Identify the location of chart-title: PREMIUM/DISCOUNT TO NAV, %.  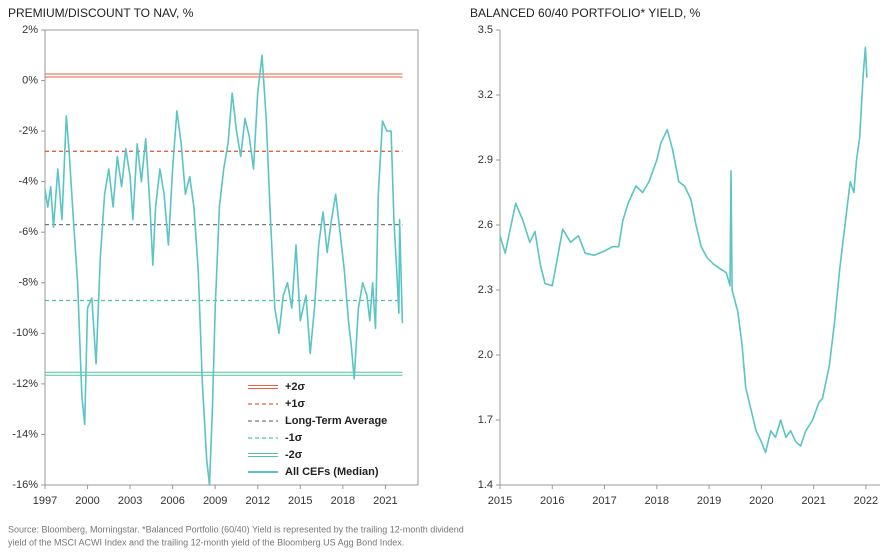
(101, 13).